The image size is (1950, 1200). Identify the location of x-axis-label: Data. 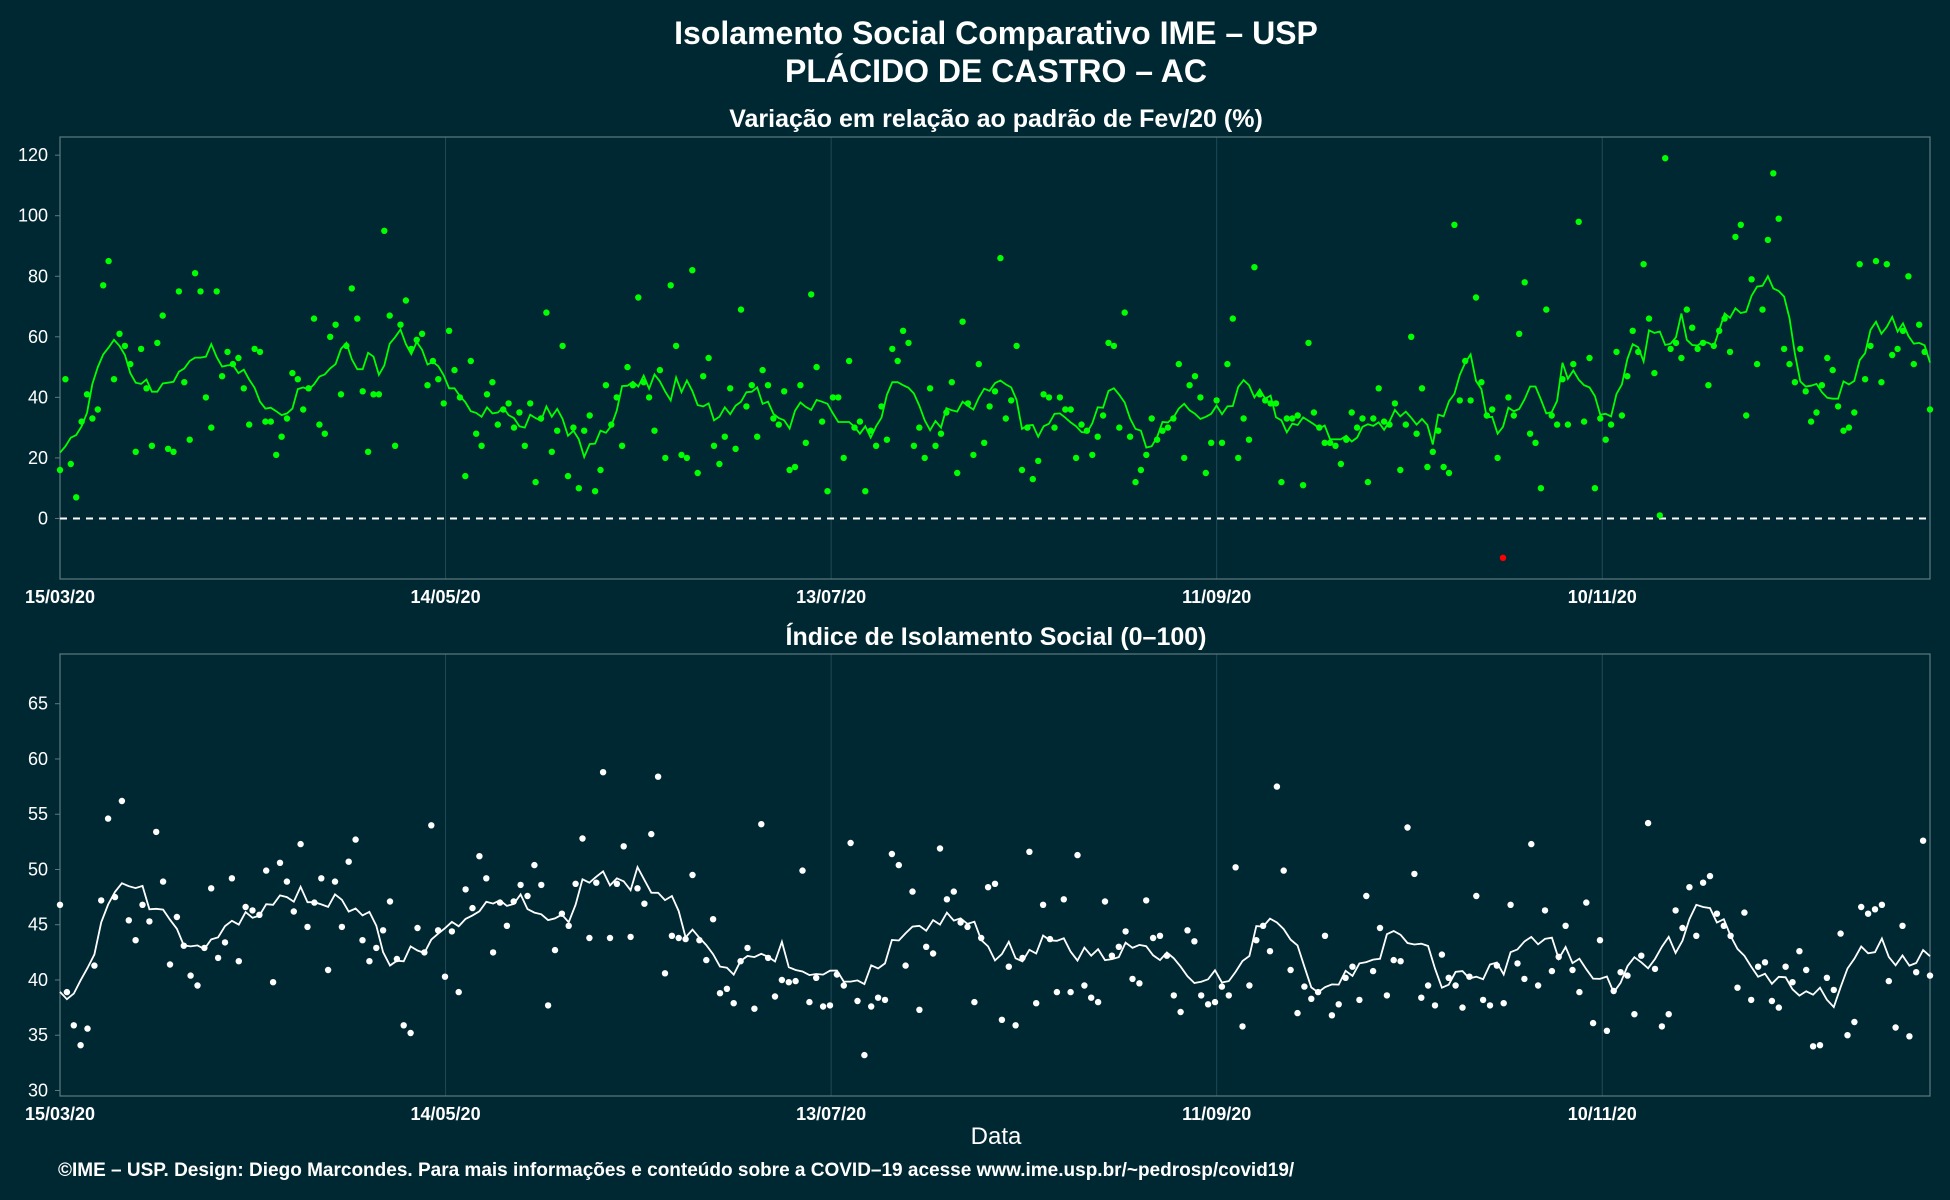
(996, 1136).